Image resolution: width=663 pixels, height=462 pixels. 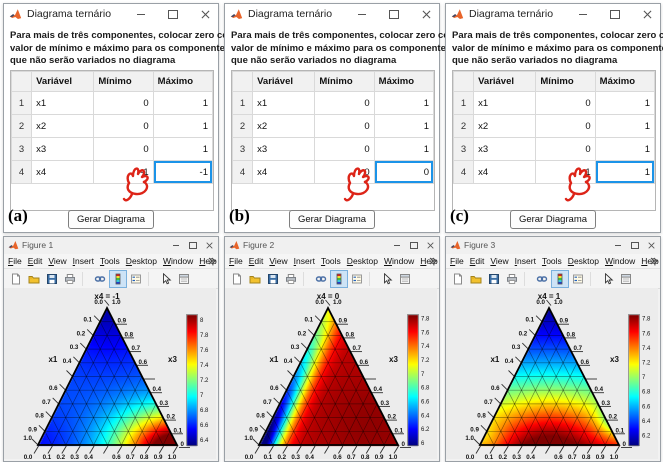 What do you see at coordinates (403, 172) in the screenshot?
I see `cell-x4-máximo: 0` at bounding box center [403, 172].